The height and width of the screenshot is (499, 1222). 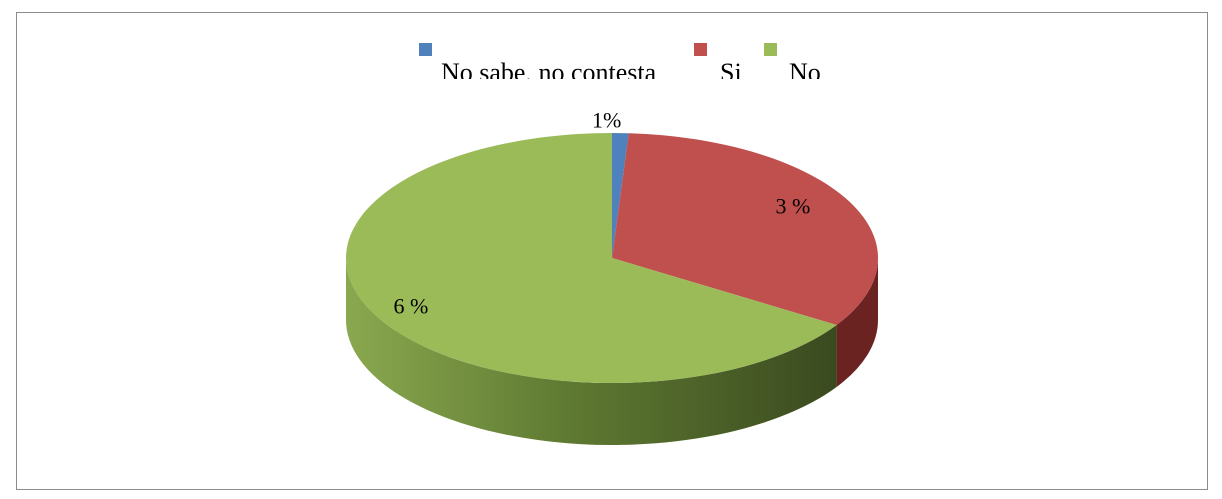 I want to click on legend-swatch-no, so click(x=770, y=49).